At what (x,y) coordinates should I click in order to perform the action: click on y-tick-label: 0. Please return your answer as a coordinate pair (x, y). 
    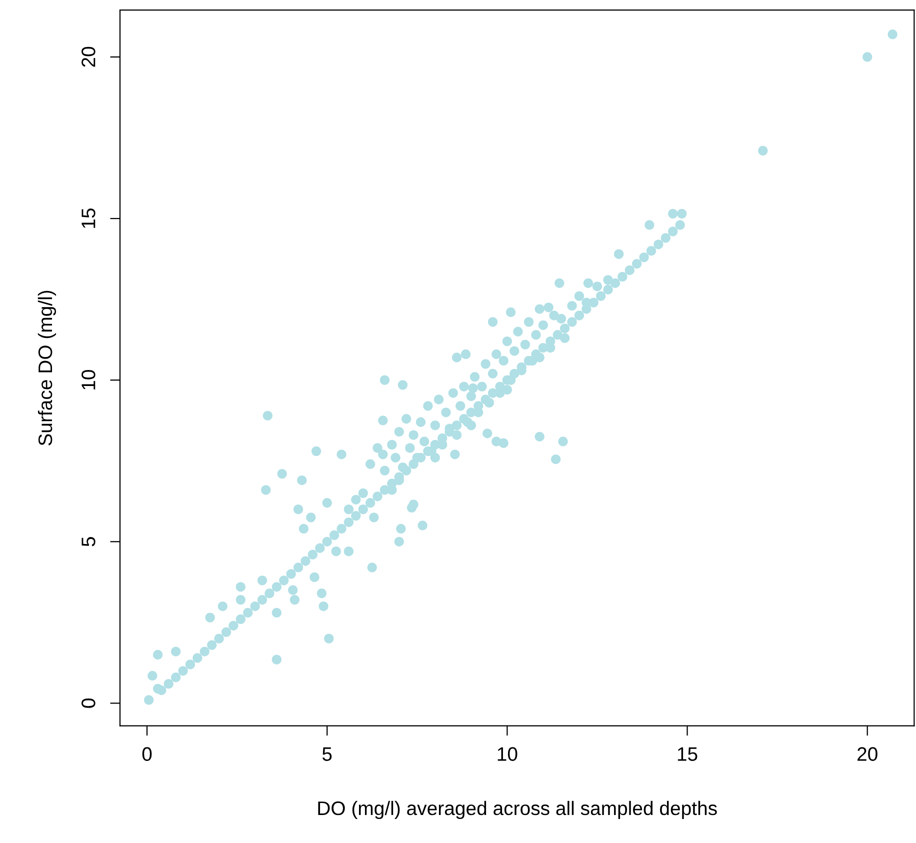
    Looking at the image, I should click on (89, 703).